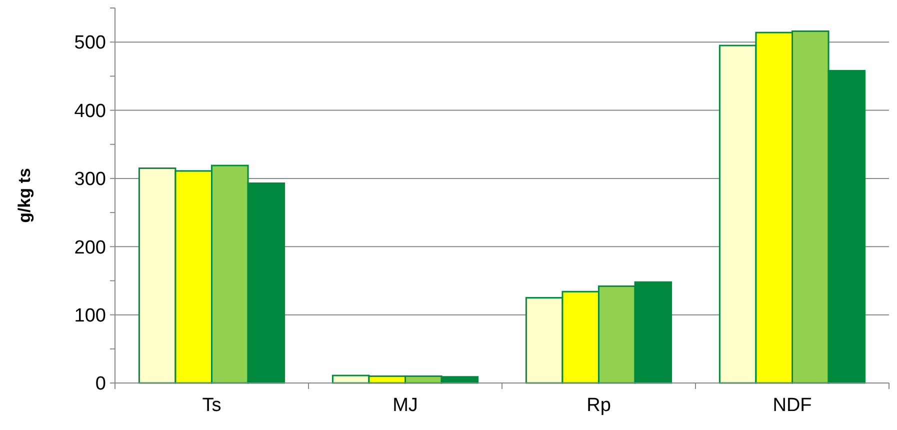 Image resolution: width=897 pixels, height=430 pixels. What do you see at coordinates (90, 179) in the screenshot?
I see `y-tick-label: 300` at bounding box center [90, 179].